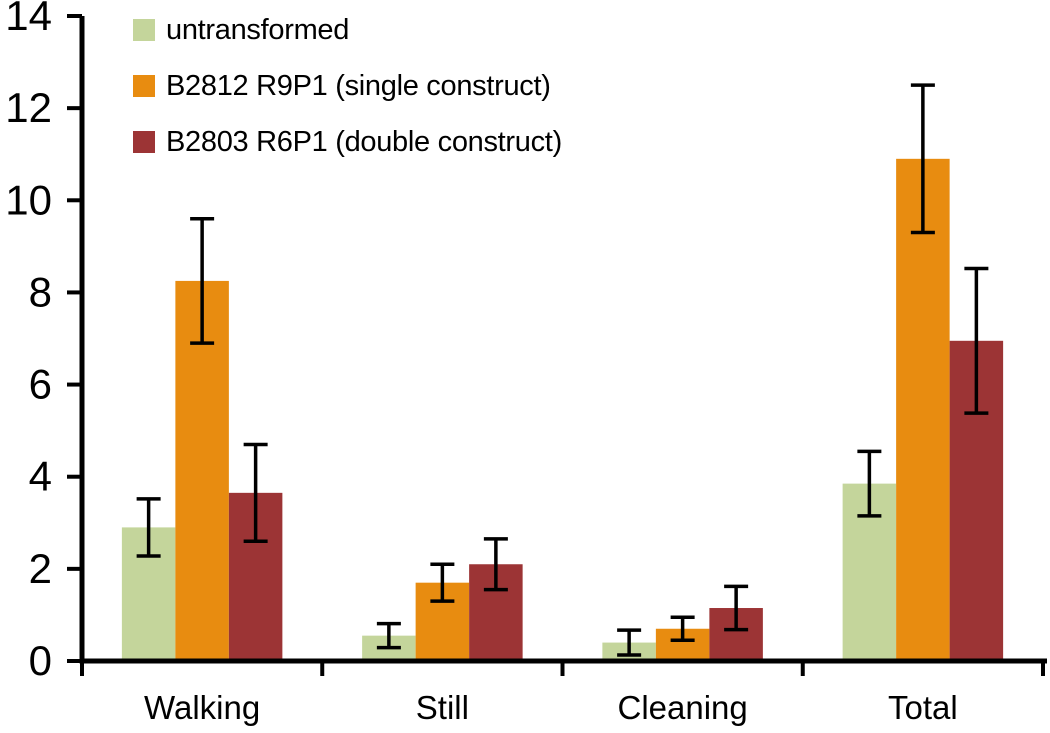 The image size is (1050, 733). What do you see at coordinates (358, 86) in the screenshot?
I see `legend-label-single-construct: B2812 R9P1 (single construct)` at bounding box center [358, 86].